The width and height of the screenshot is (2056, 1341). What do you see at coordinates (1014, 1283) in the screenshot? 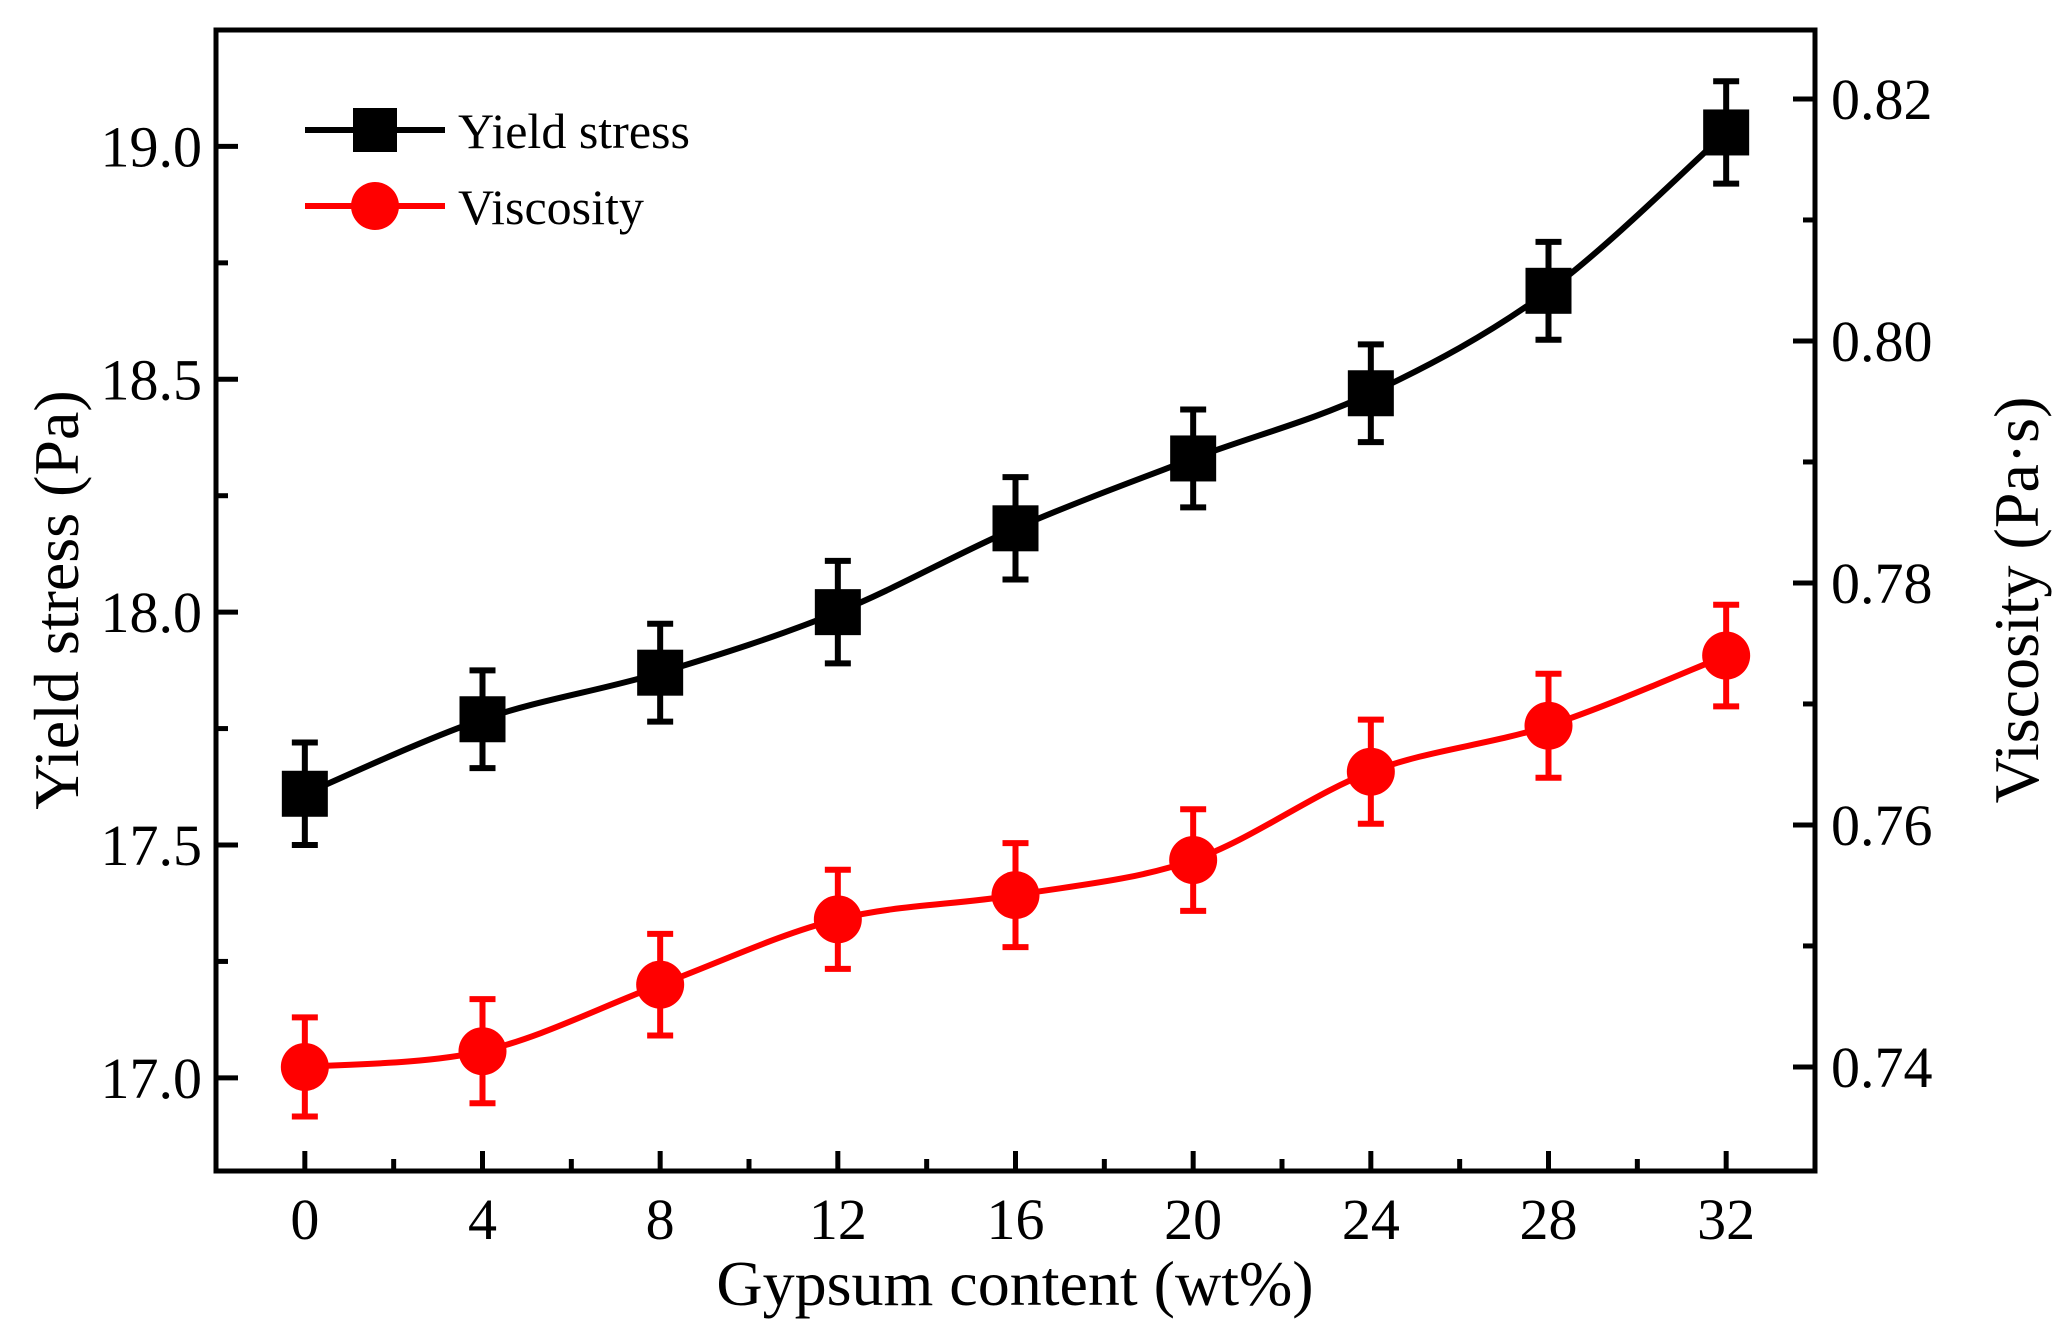
I see `x-axis-title: Gypsum content (wt%)` at bounding box center [1014, 1283].